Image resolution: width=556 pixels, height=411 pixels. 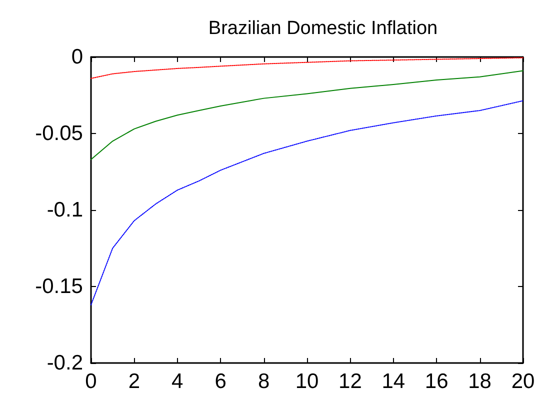 What do you see at coordinates (64, 363) in the screenshot?
I see `y-tick-label: -0.2` at bounding box center [64, 363].